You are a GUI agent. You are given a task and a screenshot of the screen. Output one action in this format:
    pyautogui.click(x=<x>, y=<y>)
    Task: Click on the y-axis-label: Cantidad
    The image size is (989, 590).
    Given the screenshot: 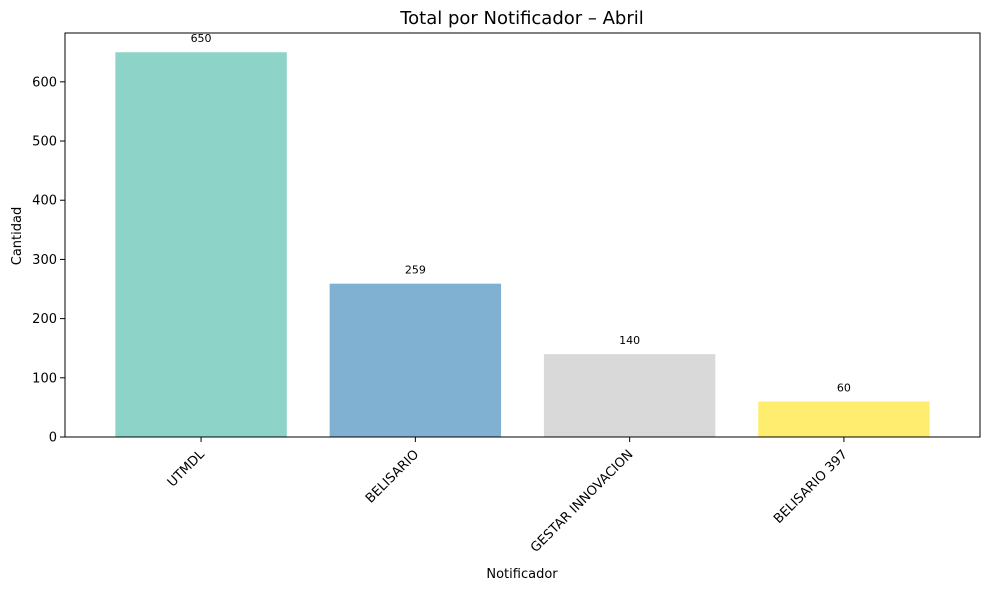 What is the action you would take?
    pyautogui.click(x=17, y=236)
    